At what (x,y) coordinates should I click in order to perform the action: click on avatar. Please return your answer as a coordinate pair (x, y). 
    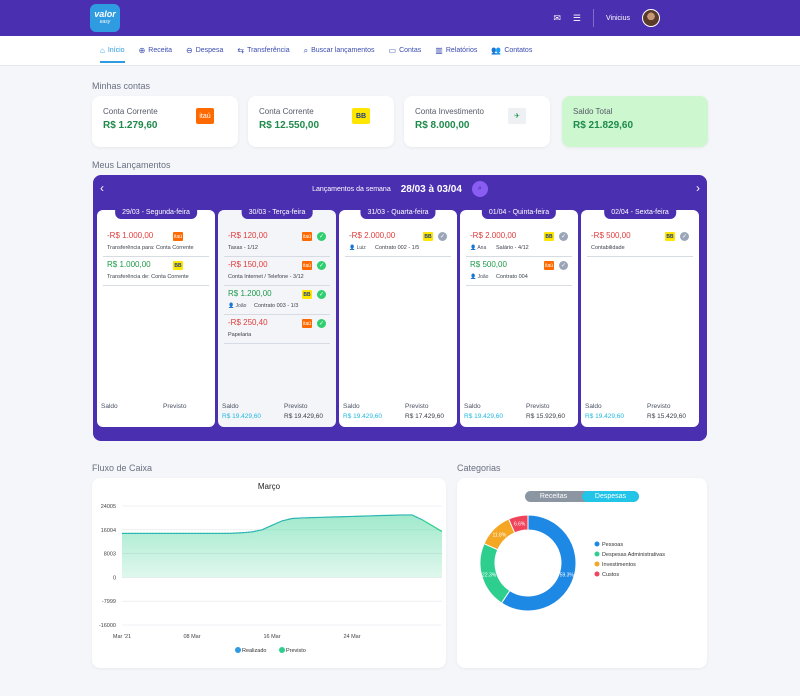
    Looking at the image, I should click on (651, 18).